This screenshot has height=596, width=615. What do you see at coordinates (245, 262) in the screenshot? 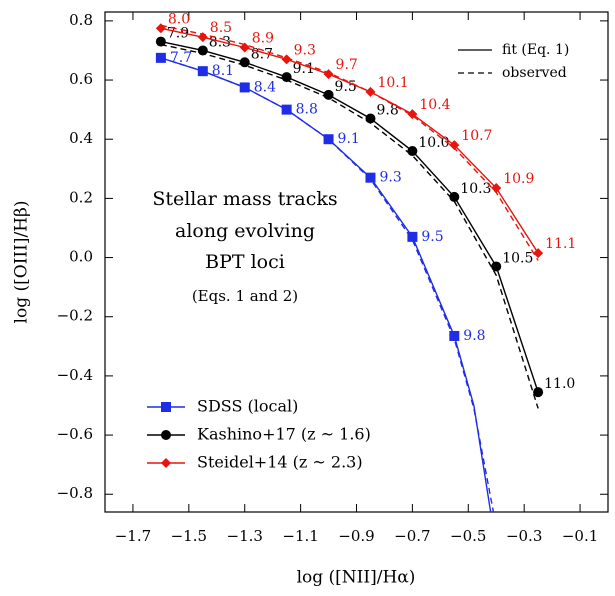
I see `annotation: BPT loci` at bounding box center [245, 262].